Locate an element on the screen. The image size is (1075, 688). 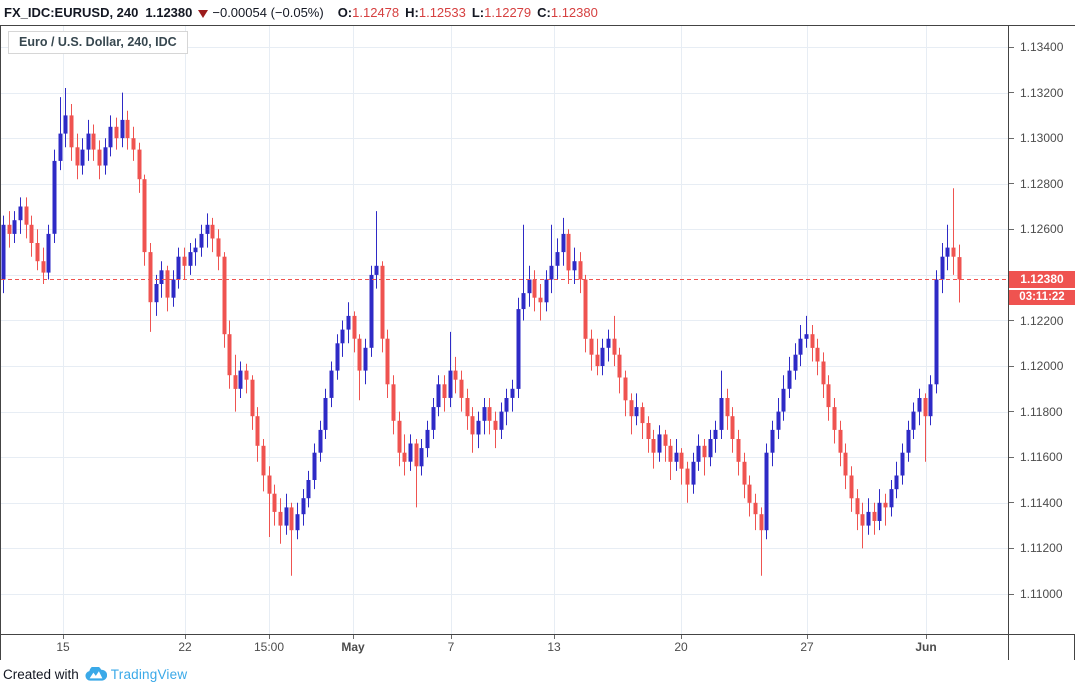
high-value: 1.12533 is located at coordinates (442, 12).